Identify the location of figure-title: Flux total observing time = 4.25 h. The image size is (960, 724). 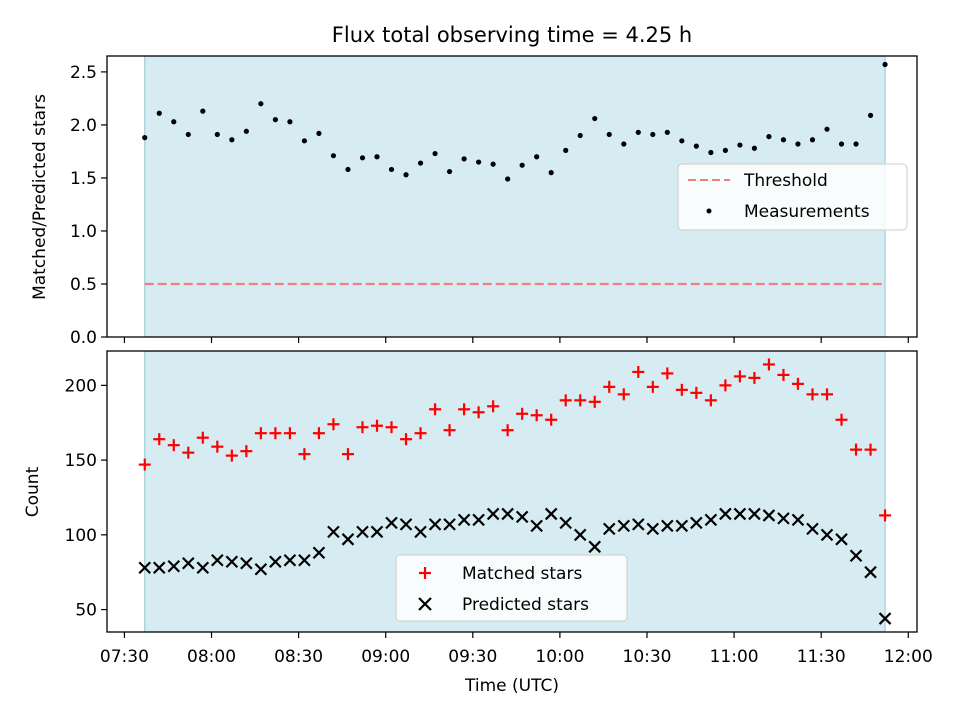
(512, 35).